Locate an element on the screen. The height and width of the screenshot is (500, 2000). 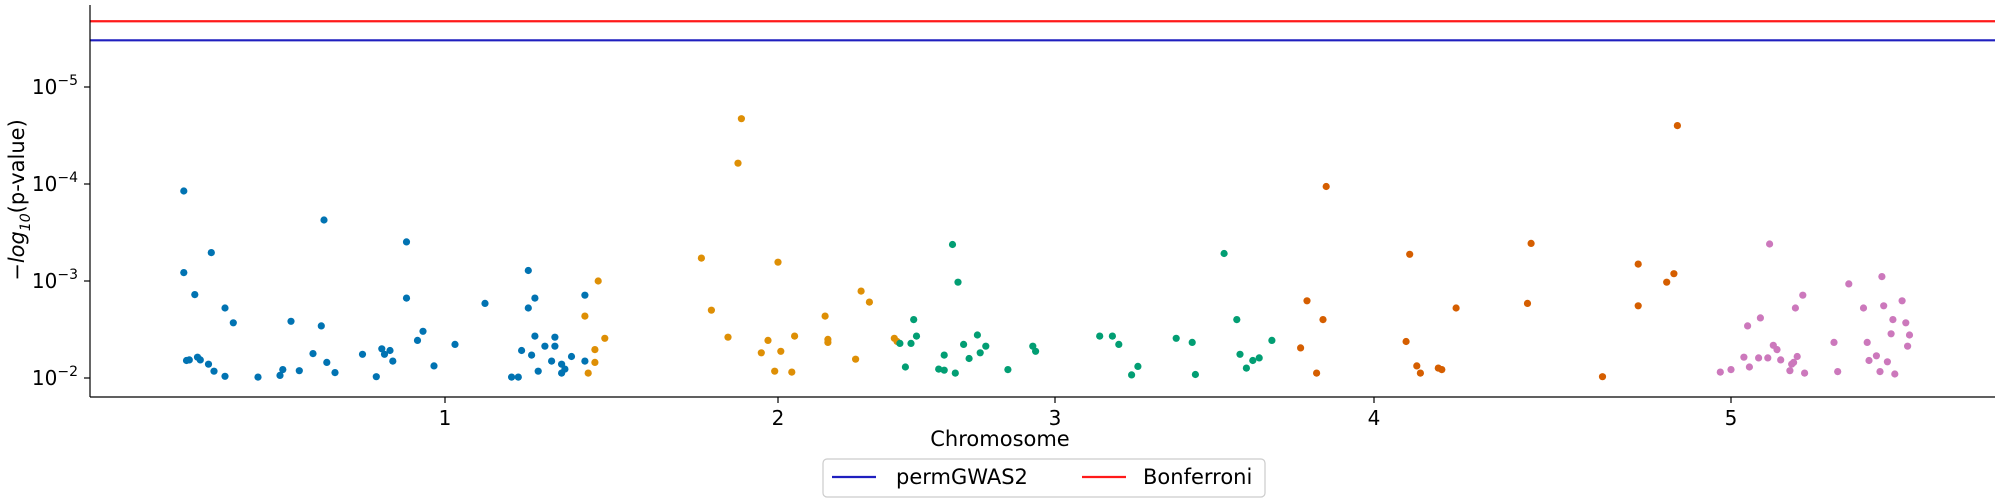
x-tick-label: 1 is located at coordinates (445, 418).